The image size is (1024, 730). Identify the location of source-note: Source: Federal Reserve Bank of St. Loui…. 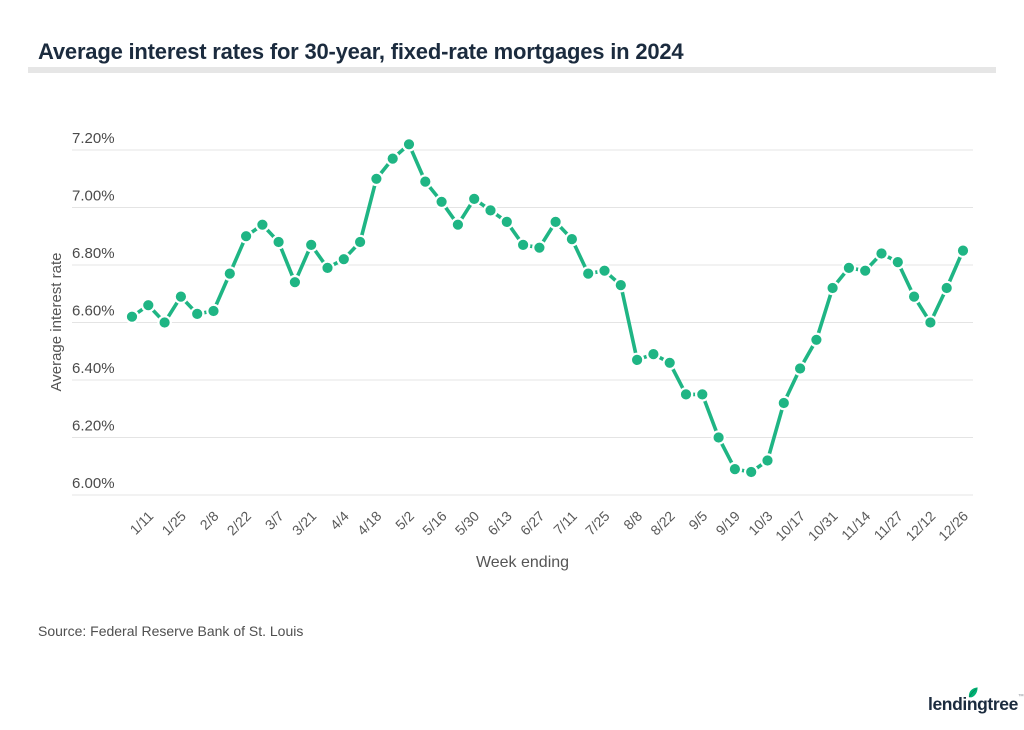
(171, 631).